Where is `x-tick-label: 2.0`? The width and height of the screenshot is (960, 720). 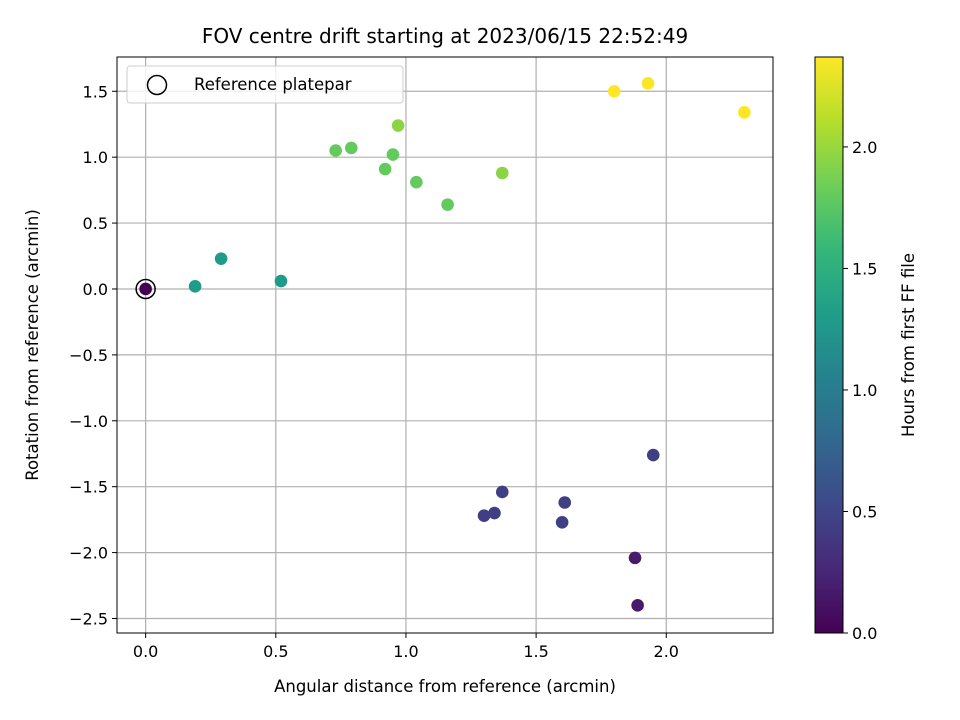 x-tick-label: 2.0 is located at coordinates (666, 651).